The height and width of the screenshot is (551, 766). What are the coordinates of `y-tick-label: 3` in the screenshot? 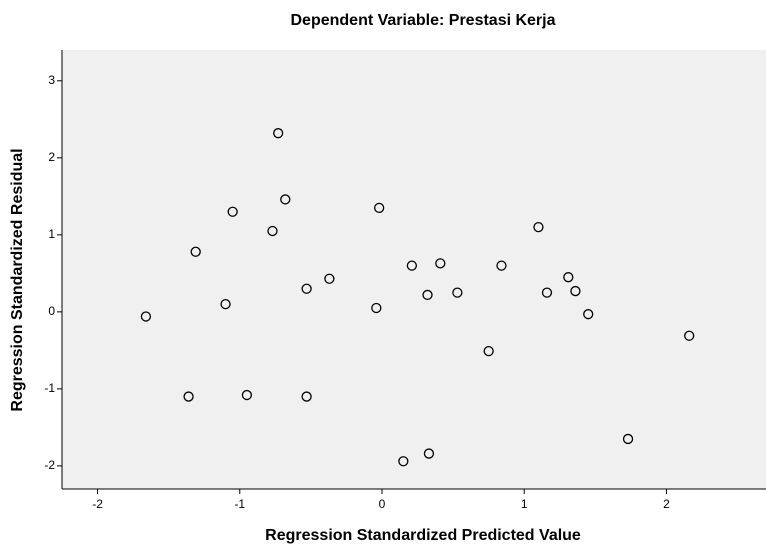 It's located at (51, 80).